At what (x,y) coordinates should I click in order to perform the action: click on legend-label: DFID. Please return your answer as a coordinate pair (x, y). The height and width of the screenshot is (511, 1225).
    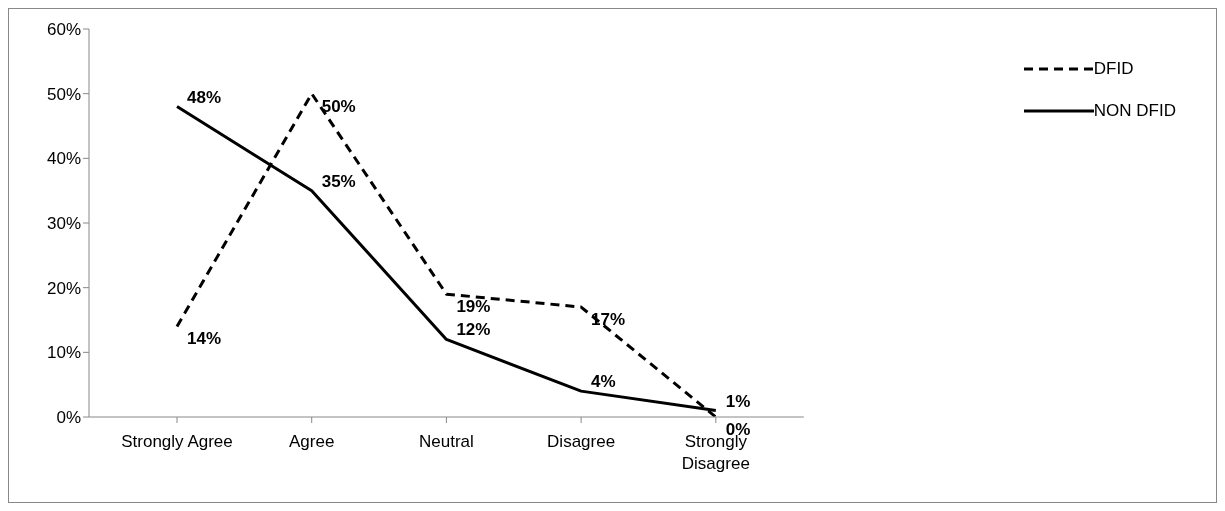
    Looking at the image, I should click on (1113, 69).